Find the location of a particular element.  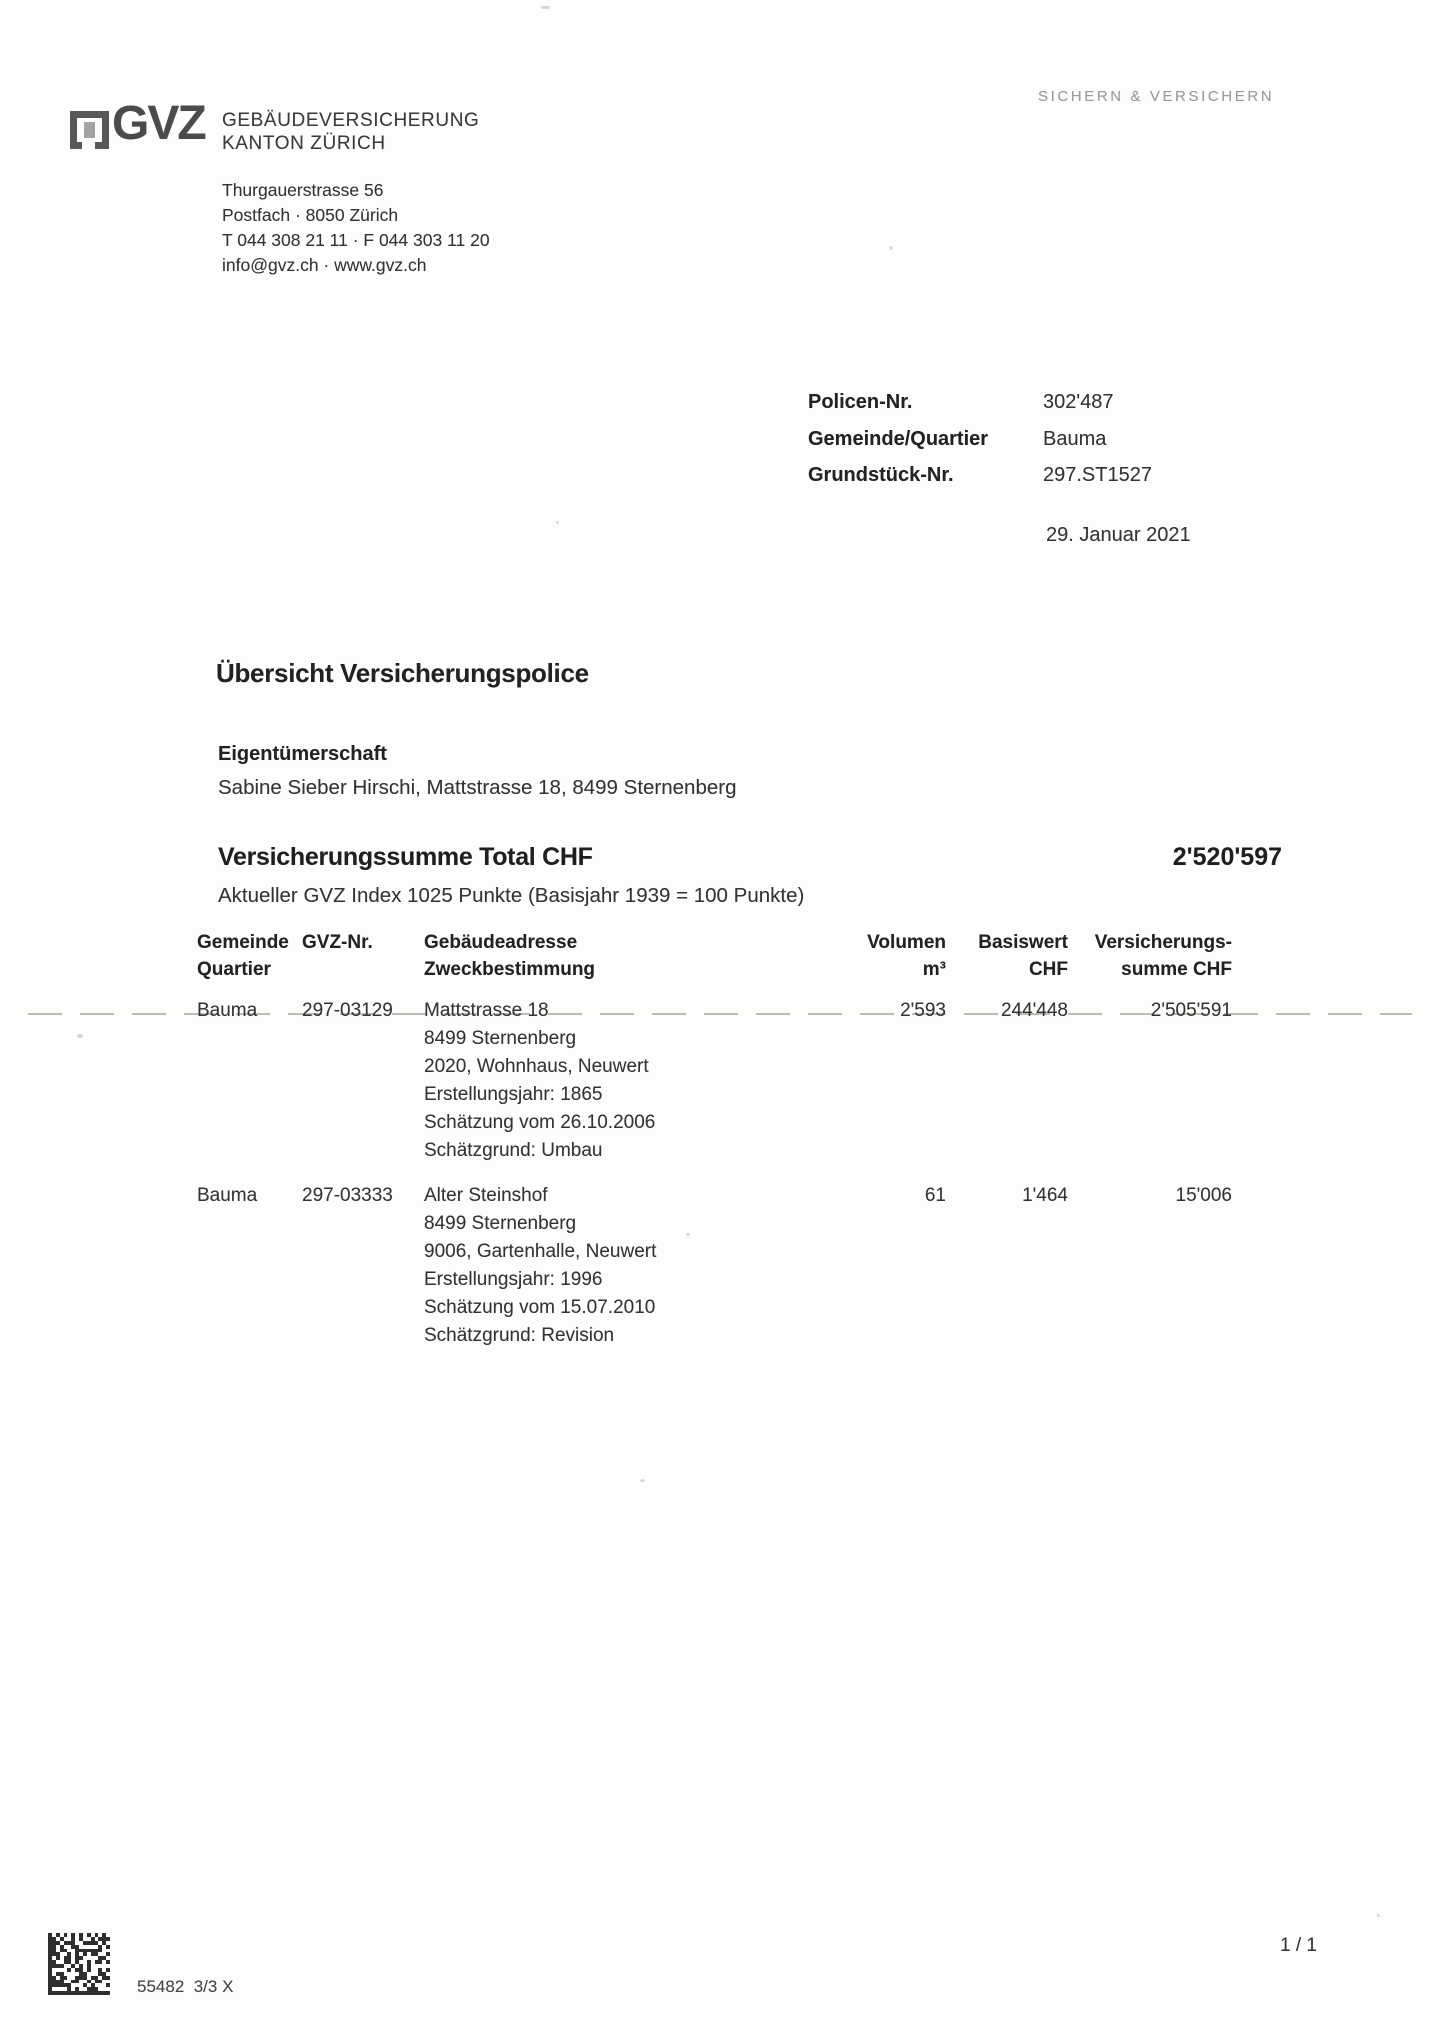

building-detail-line: Schätzgrund: Umbau is located at coordinates (513, 1150).